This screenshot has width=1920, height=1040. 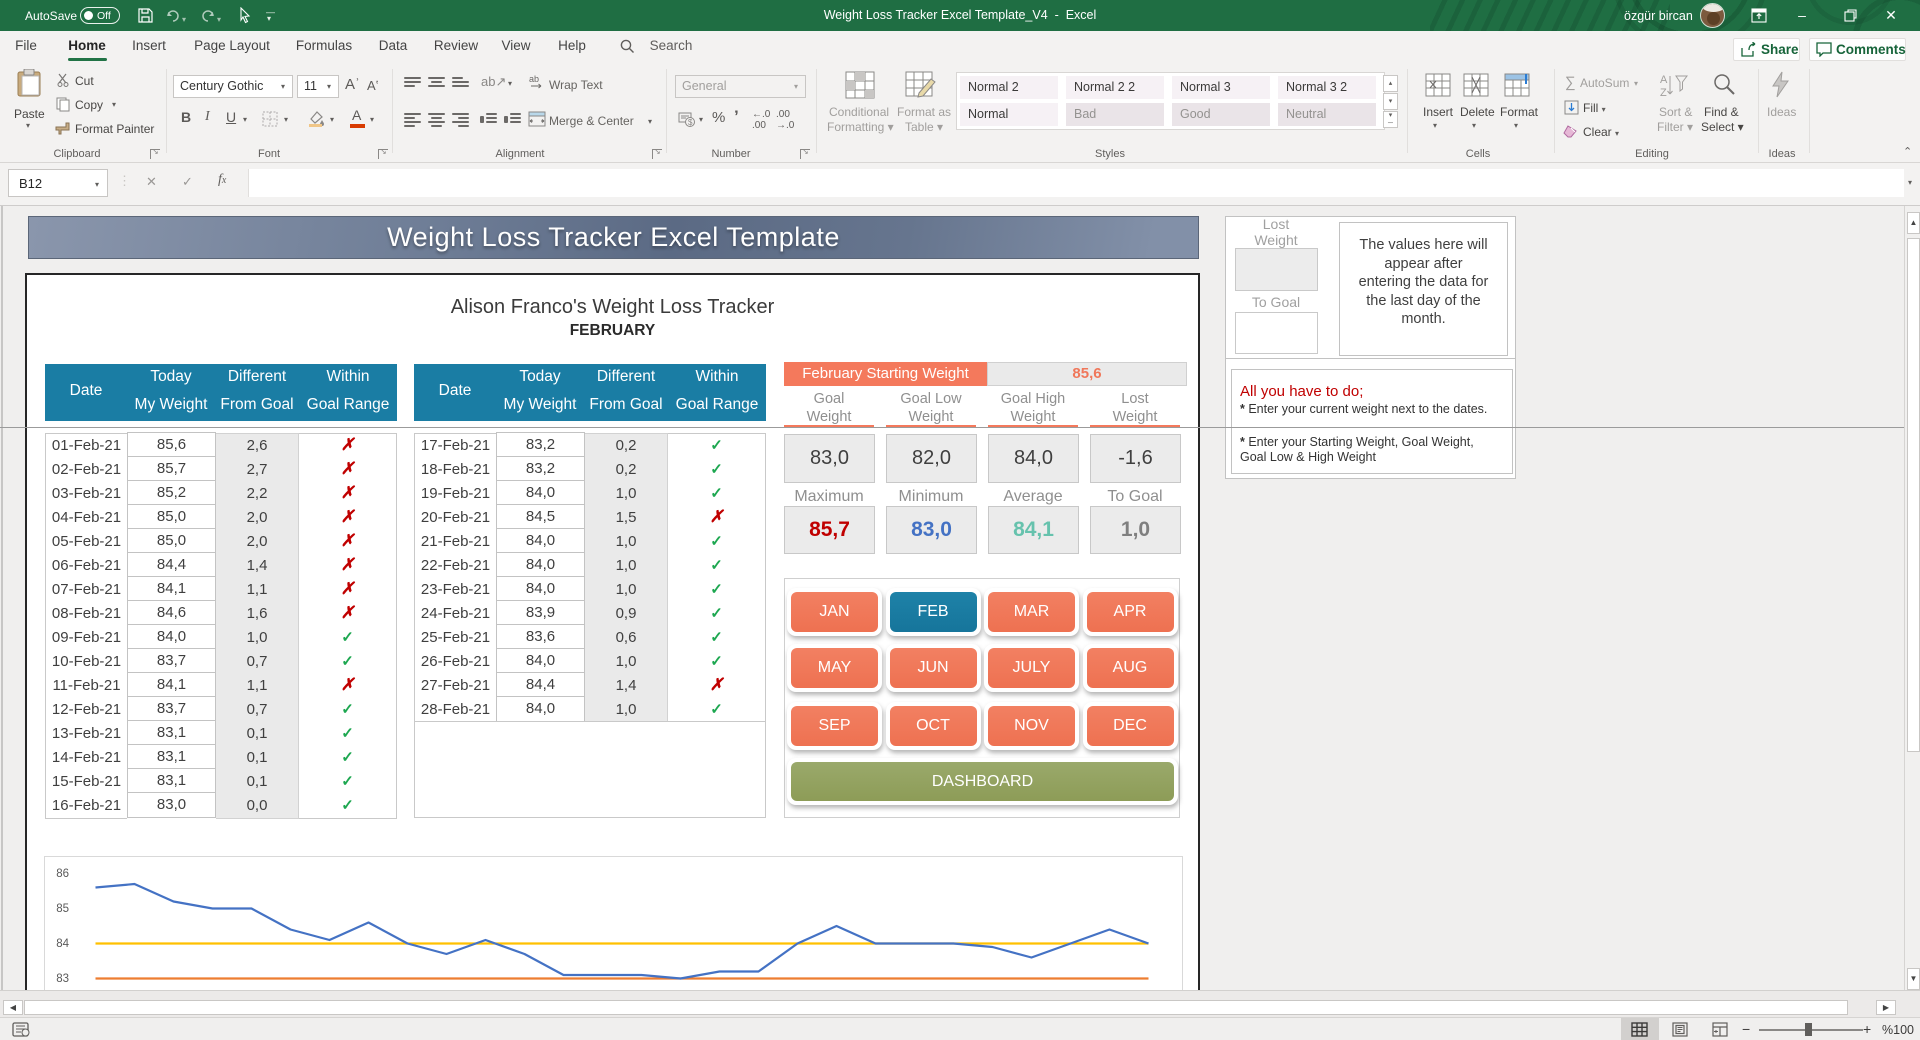 What do you see at coordinates (62, 979) in the screenshot?
I see `svg-text: 83` at bounding box center [62, 979].